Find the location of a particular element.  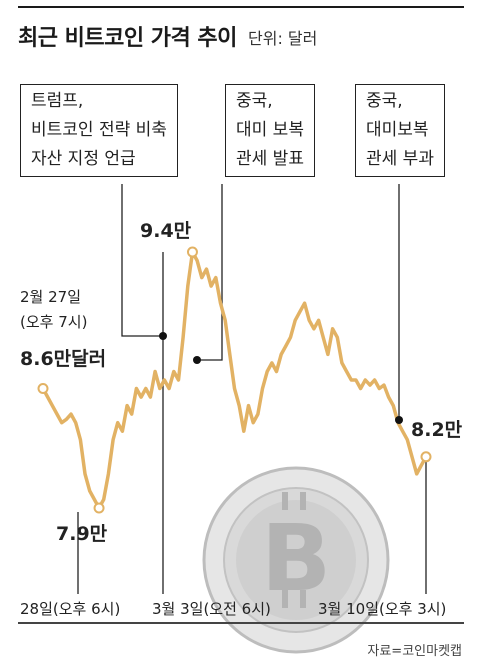

annotation-trump: 트럼프, 비트코인 전략 비축 자산 지정 언급 is located at coordinates (99, 130).